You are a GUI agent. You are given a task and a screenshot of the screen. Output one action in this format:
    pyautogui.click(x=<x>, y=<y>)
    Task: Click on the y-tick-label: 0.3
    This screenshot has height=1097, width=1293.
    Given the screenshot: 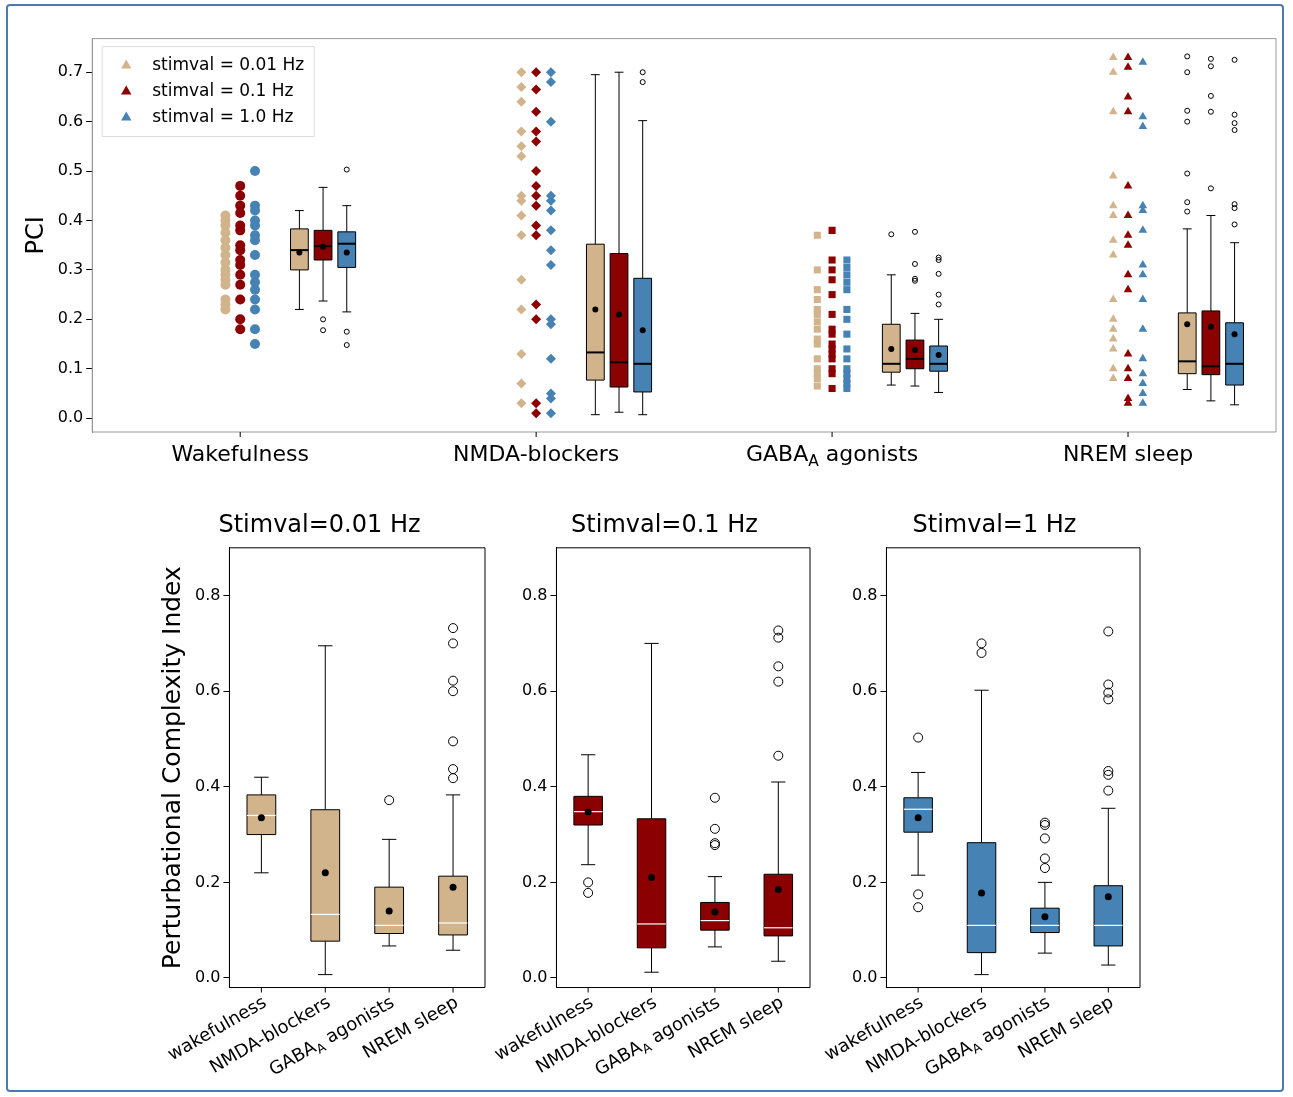 What is the action you would take?
    pyautogui.click(x=70, y=269)
    